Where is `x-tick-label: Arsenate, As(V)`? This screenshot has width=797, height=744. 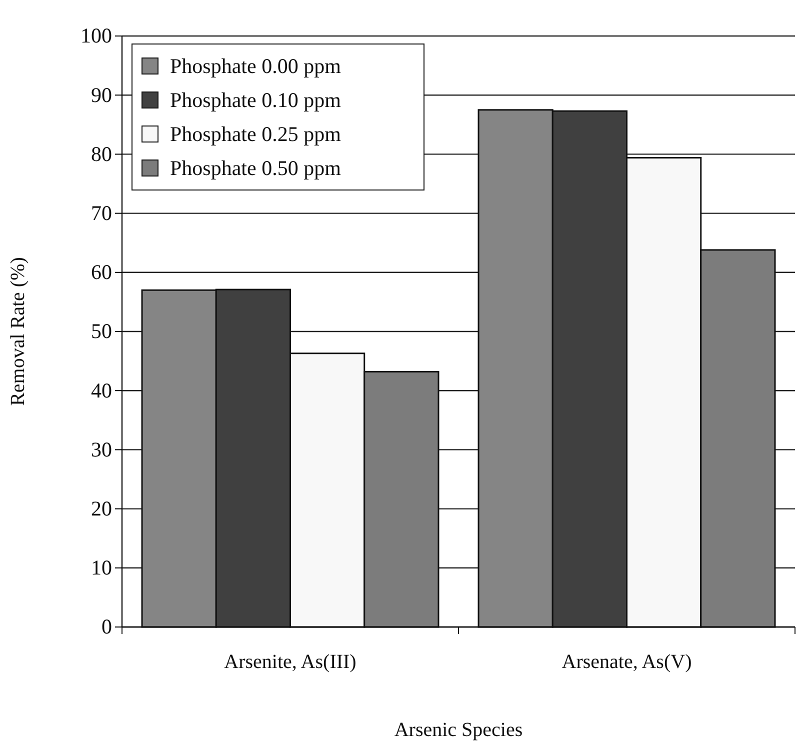
x-tick-label: Arsenate, As(V) is located at coordinates (627, 662).